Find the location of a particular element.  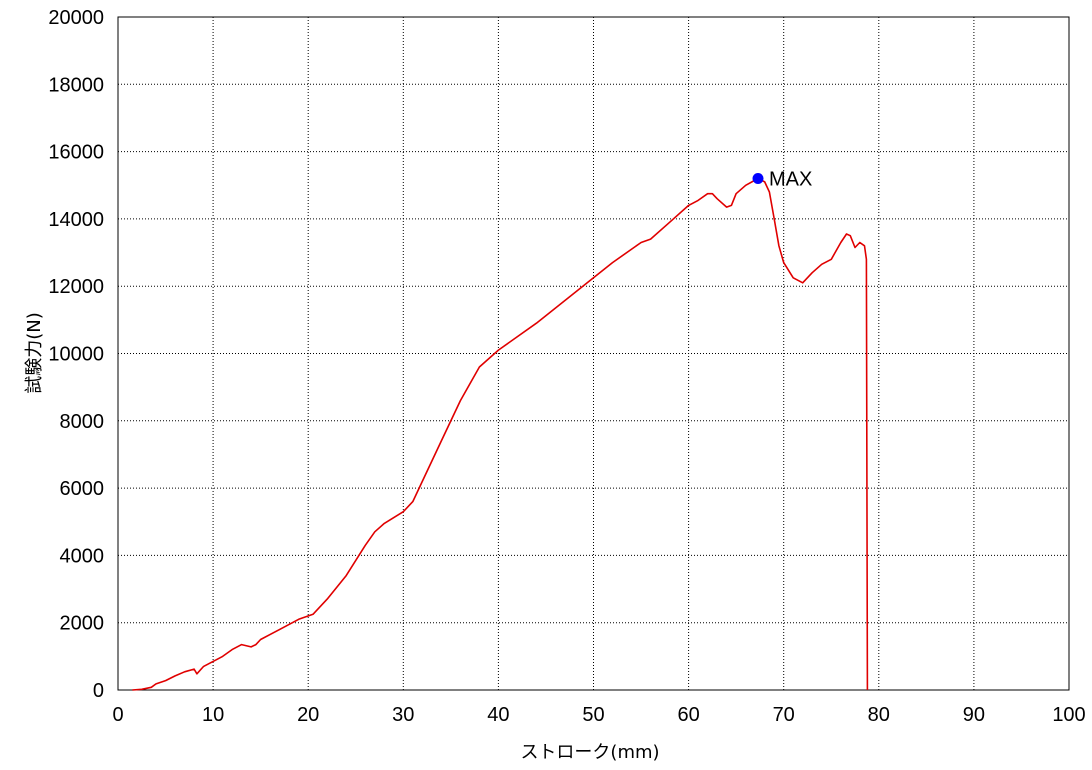

x-tick-label: 40 is located at coordinates (498, 715).